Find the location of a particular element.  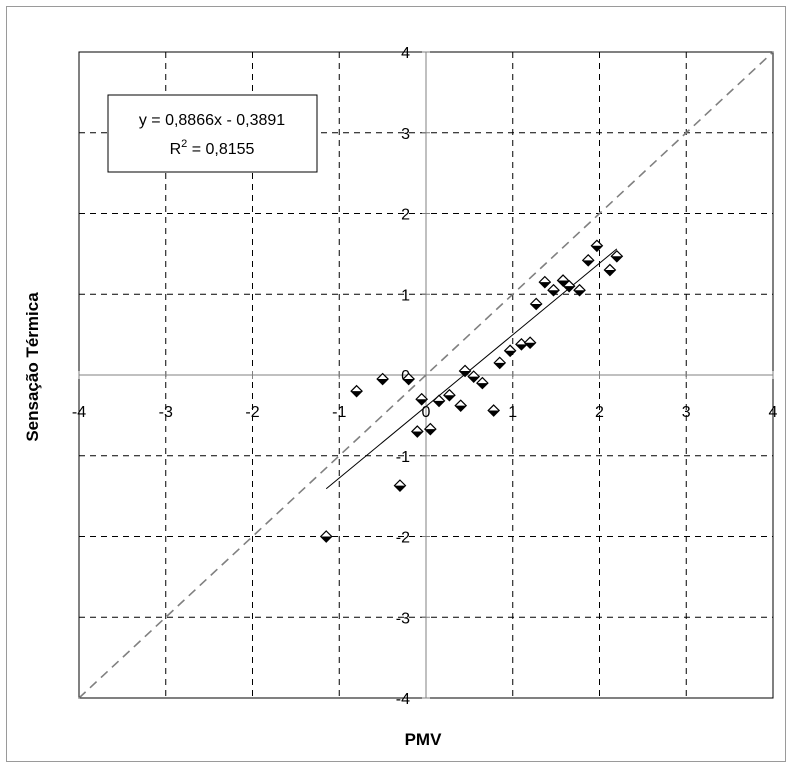

r-squared-text: R2 = 0,8155 is located at coordinates (212, 148).